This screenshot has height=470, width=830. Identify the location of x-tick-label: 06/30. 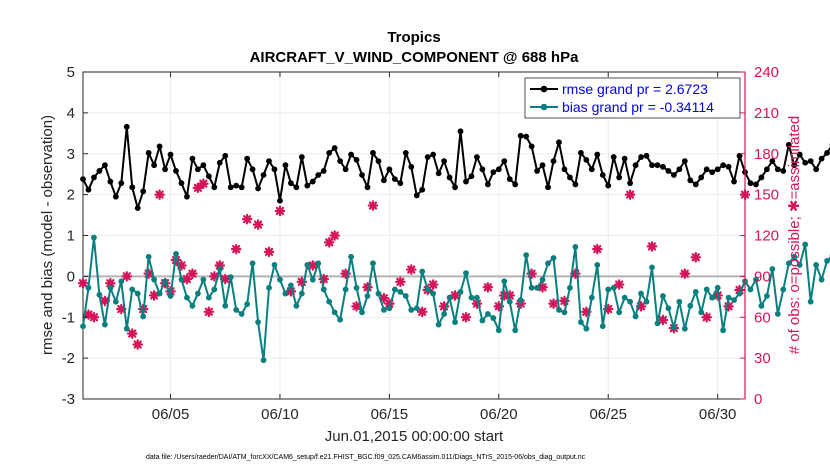
(718, 414).